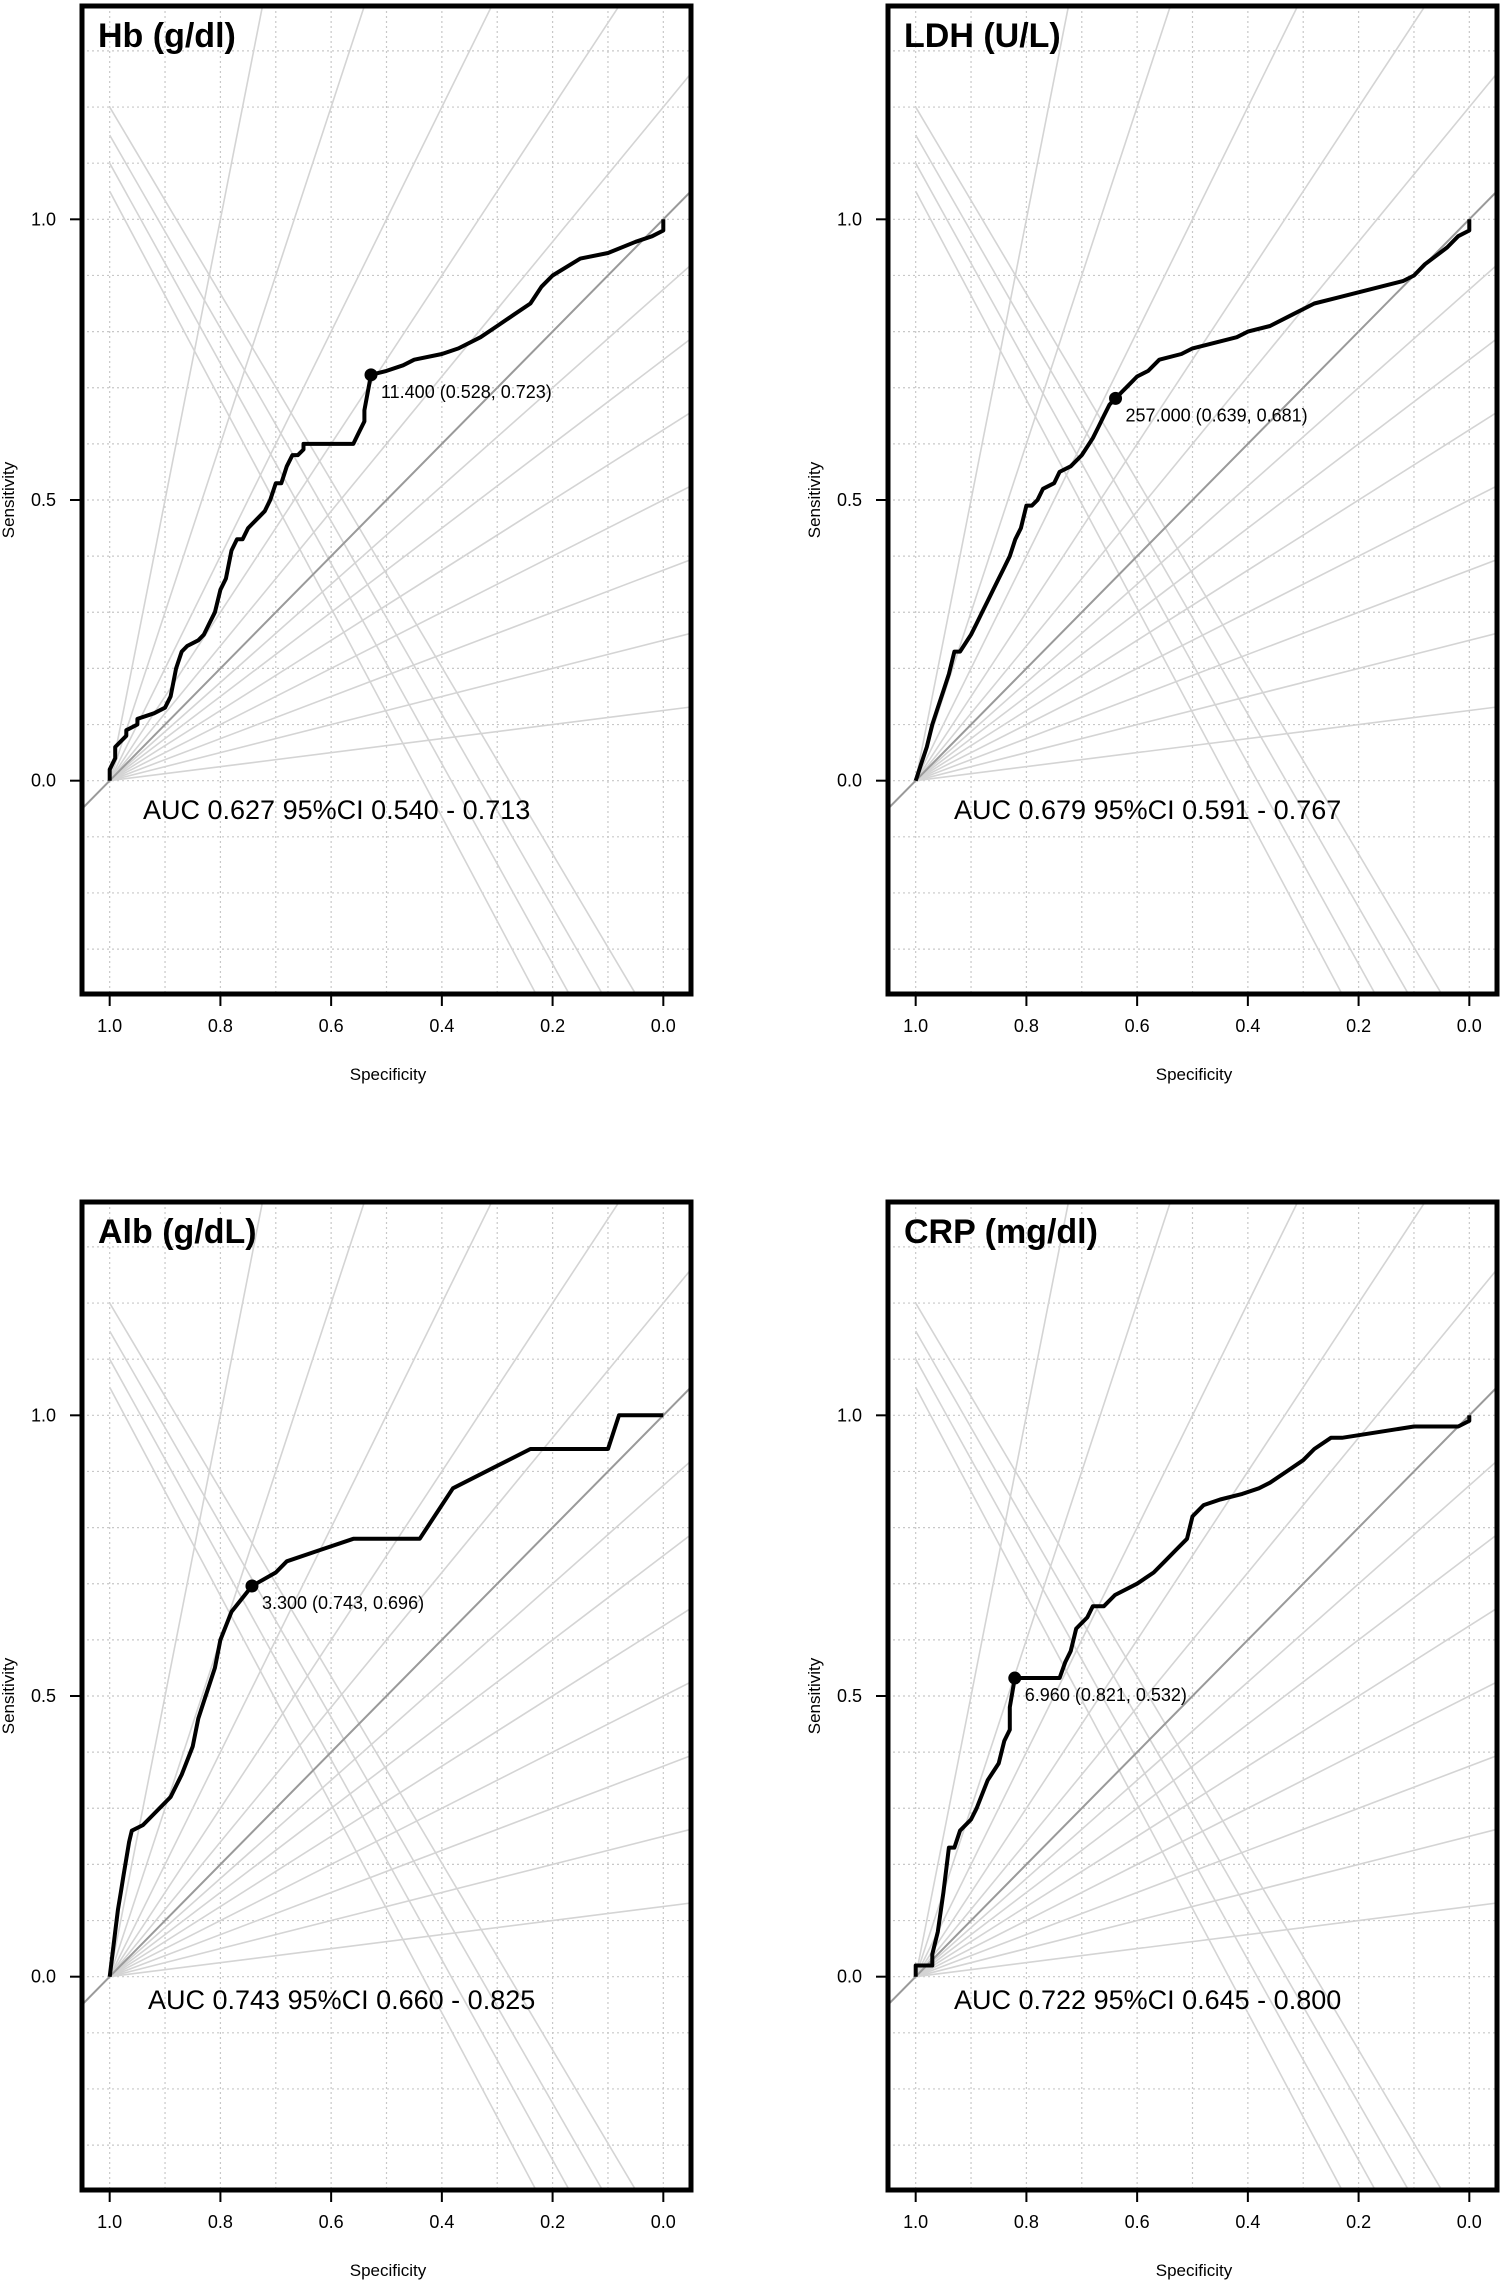 The height and width of the screenshot is (2281, 1504). Describe the element at coordinates (336, 810) in the screenshot. I see `auc-annotation: AUC 0.627 95%CI 0.540 - 0.713` at that location.